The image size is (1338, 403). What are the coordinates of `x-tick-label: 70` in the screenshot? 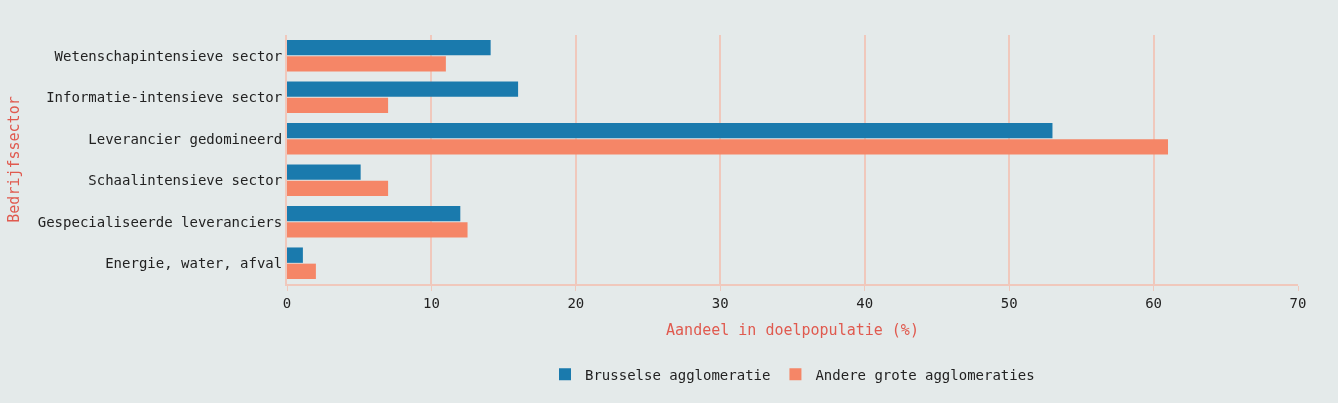 It's located at (1298, 302).